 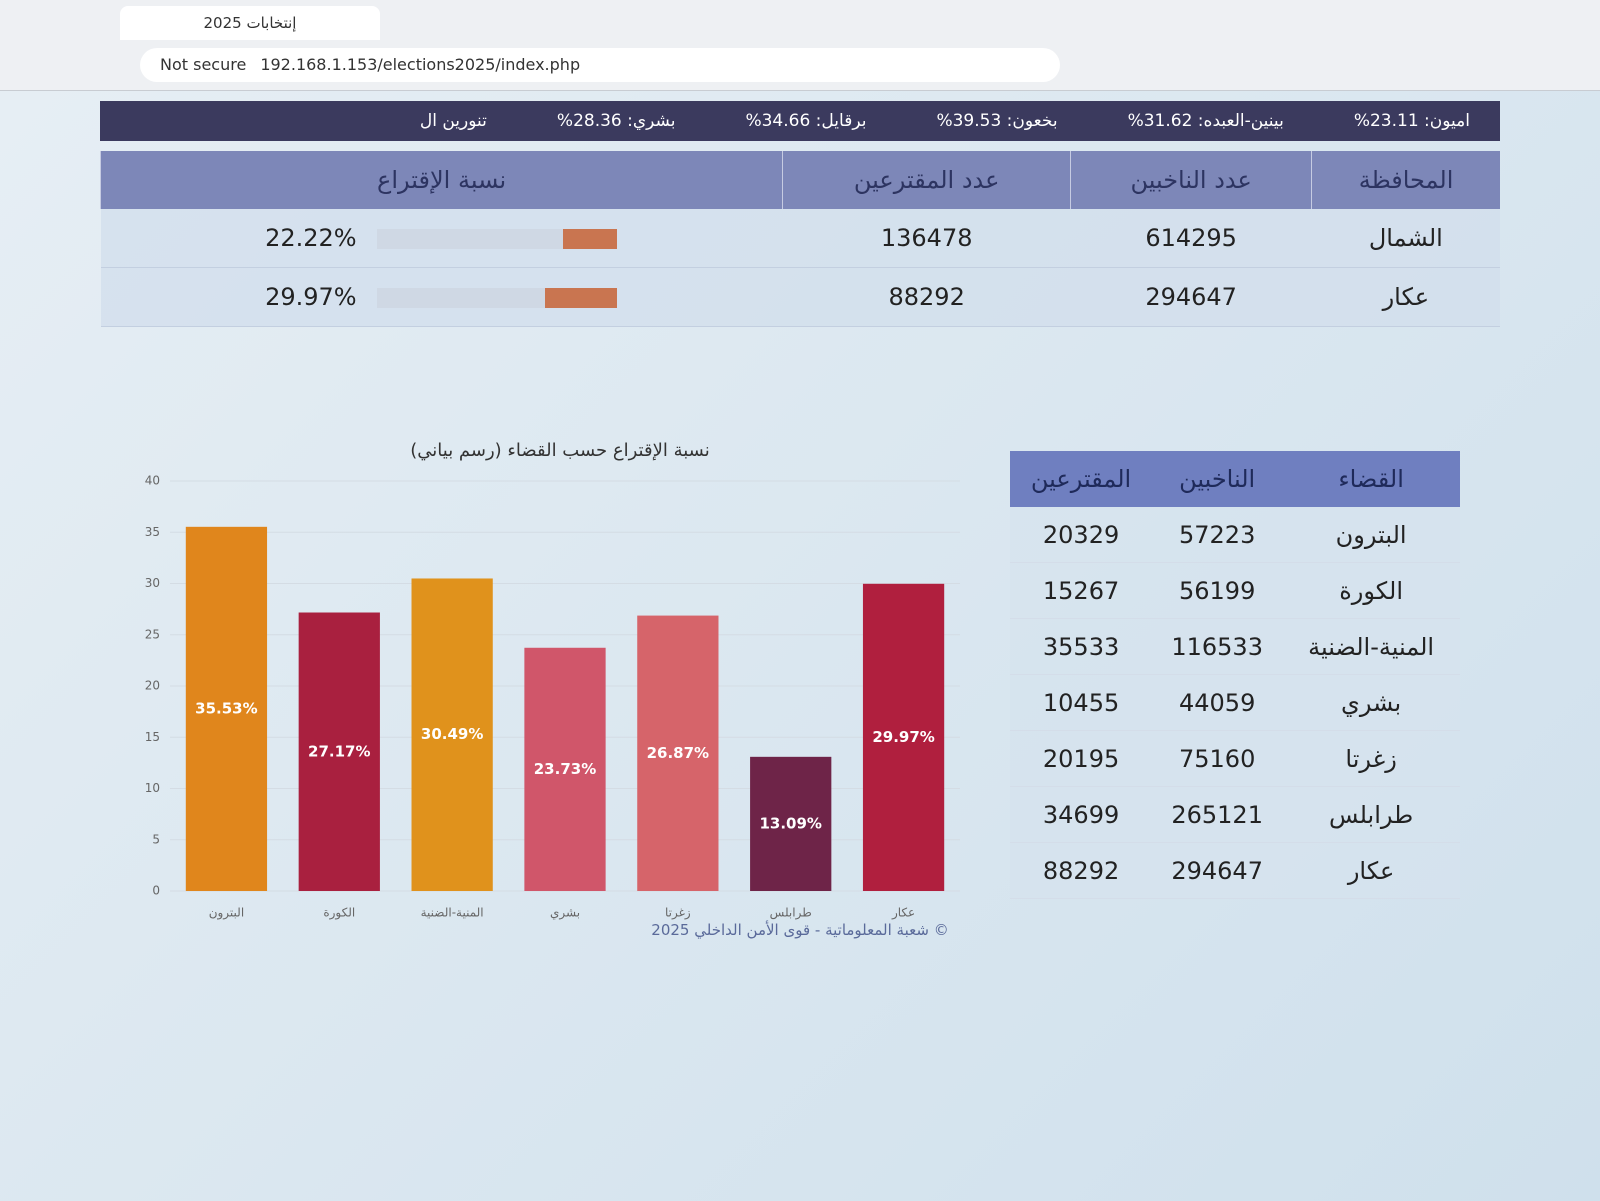 What do you see at coordinates (156, 839) in the screenshot?
I see `y-tick-label: 5` at bounding box center [156, 839].